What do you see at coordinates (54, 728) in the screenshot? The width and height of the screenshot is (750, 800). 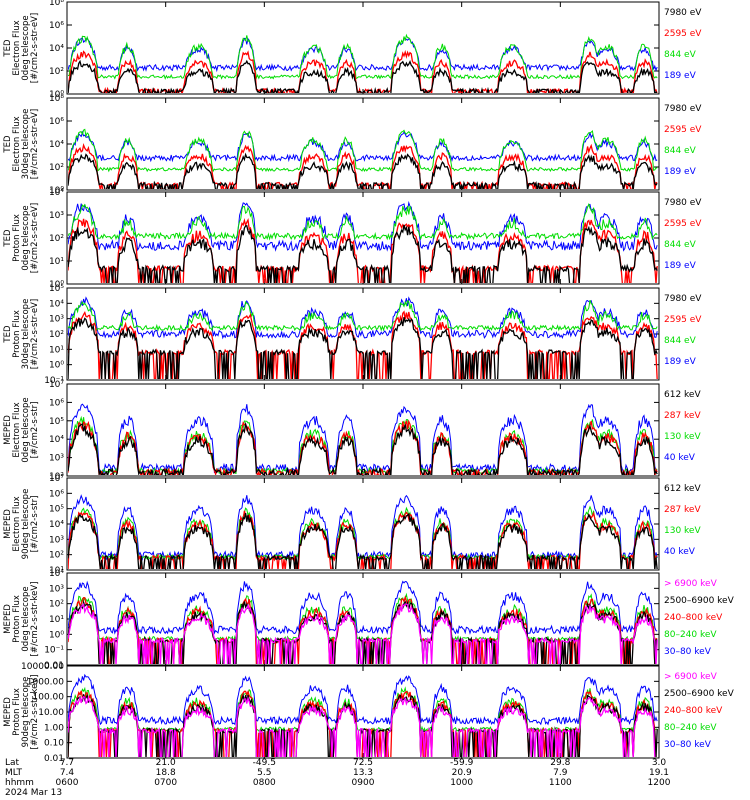 I see `y-tick-label: 1.00` at bounding box center [54, 728].